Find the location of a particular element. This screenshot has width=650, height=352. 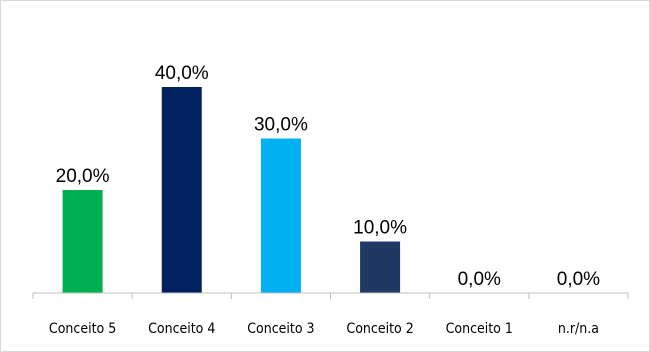

data-label: 40,0% is located at coordinates (182, 73).